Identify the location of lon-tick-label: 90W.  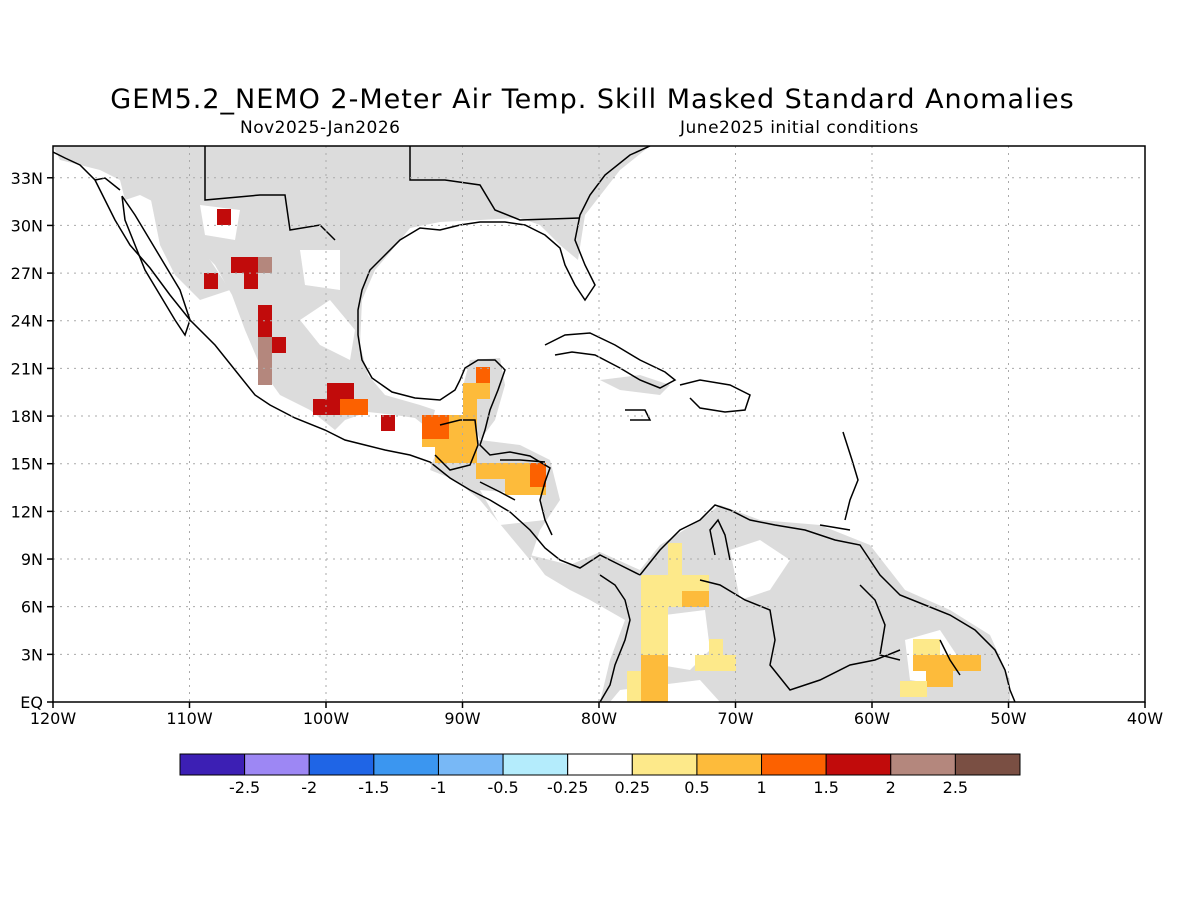
(462, 718).